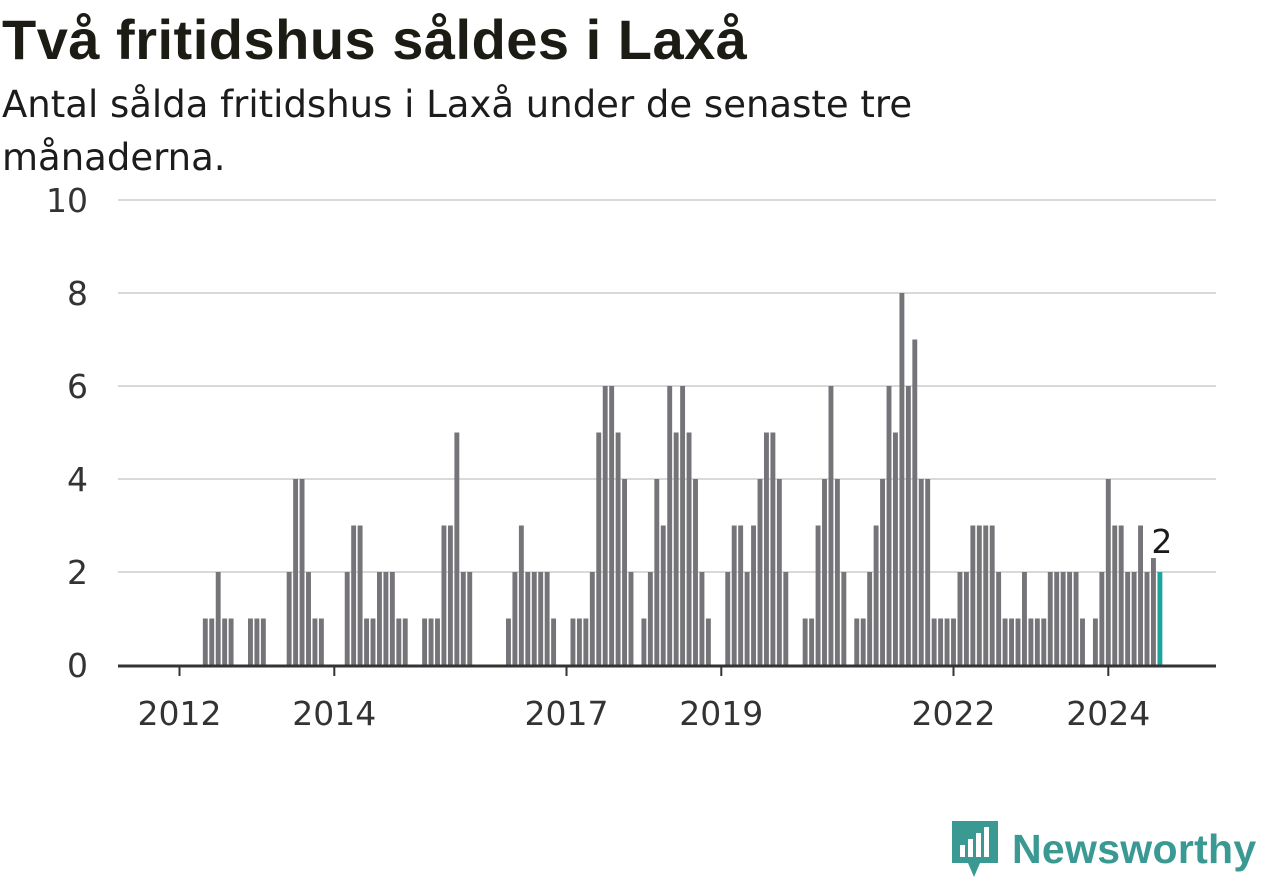  Describe the element at coordinates (954, 713) in the screenshot. I see `x-tick-label: 2022` at that location.